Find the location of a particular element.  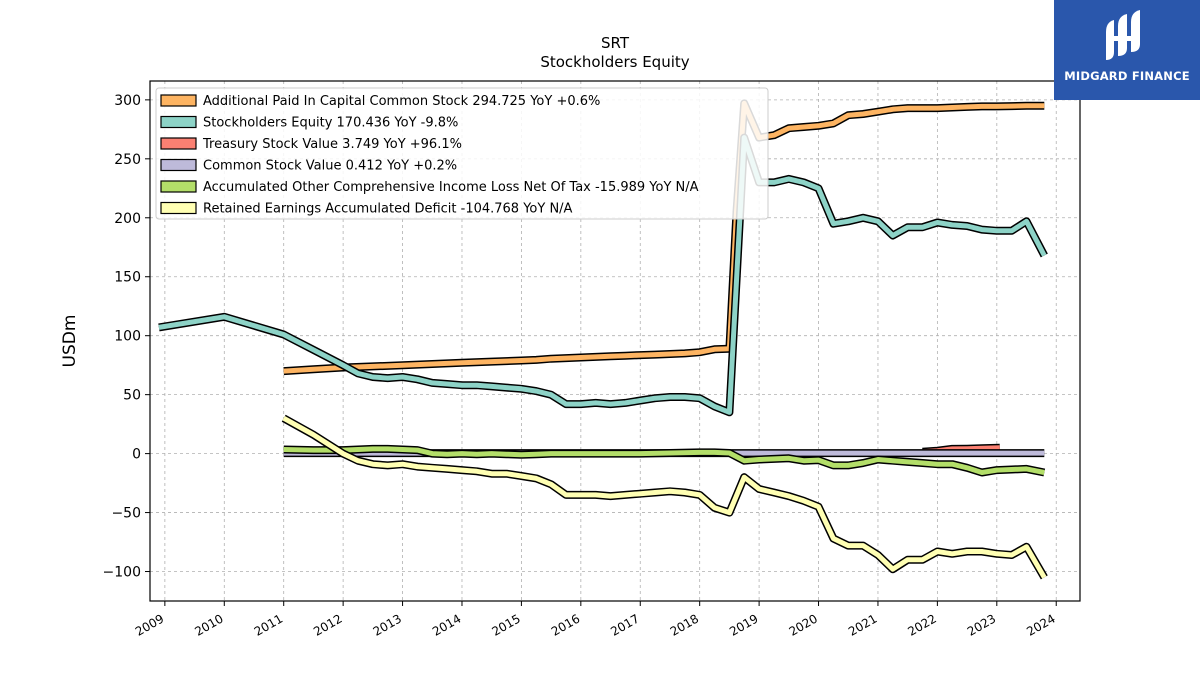

x-tick-label: 2018 is located at coordinates (684, 624).